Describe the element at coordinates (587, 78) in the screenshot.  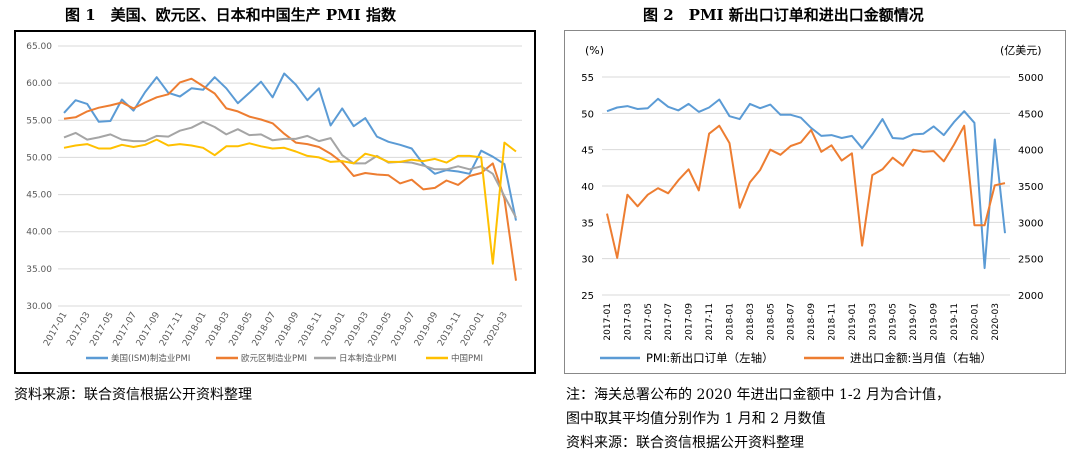
I see `y-left-tick-label: 55` at that location.